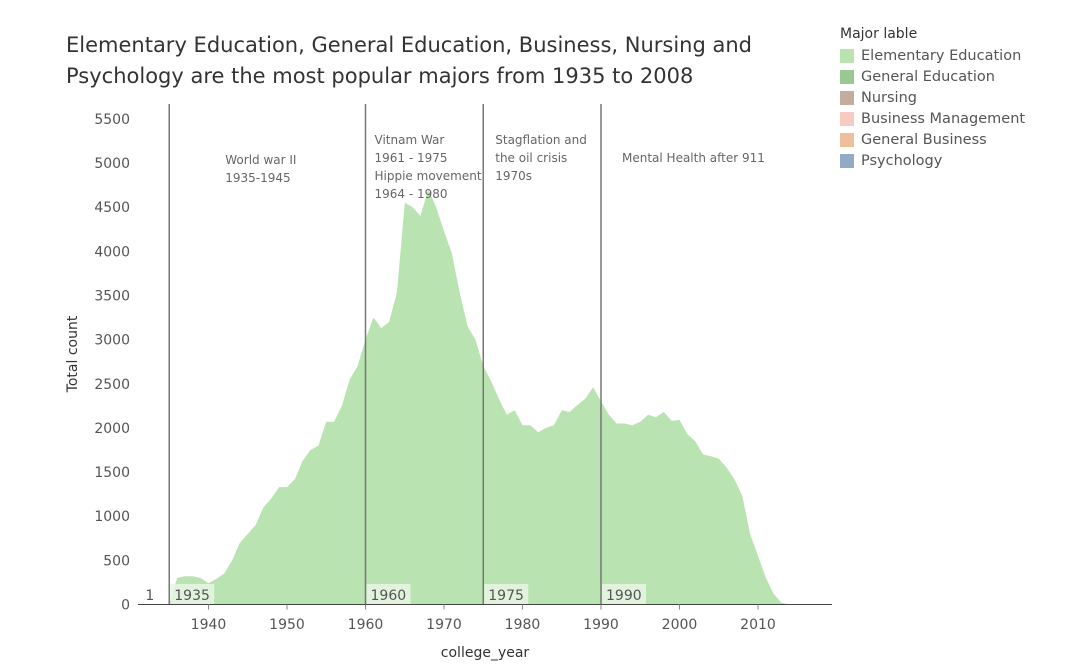  What do you see at coordinates (260, 160) in the screenshot?
I see `reference-annotation-line: World war II` at bounding box center [260, 160].